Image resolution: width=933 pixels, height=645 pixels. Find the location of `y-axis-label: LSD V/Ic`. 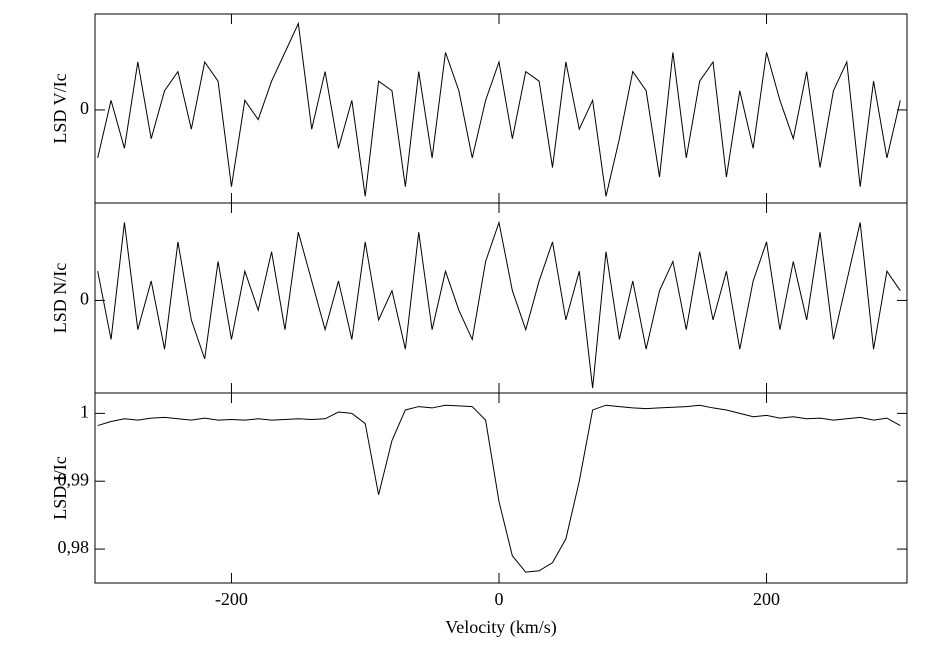

y-axis-label: LSD V/Ic is located at coordinates (60, 108).